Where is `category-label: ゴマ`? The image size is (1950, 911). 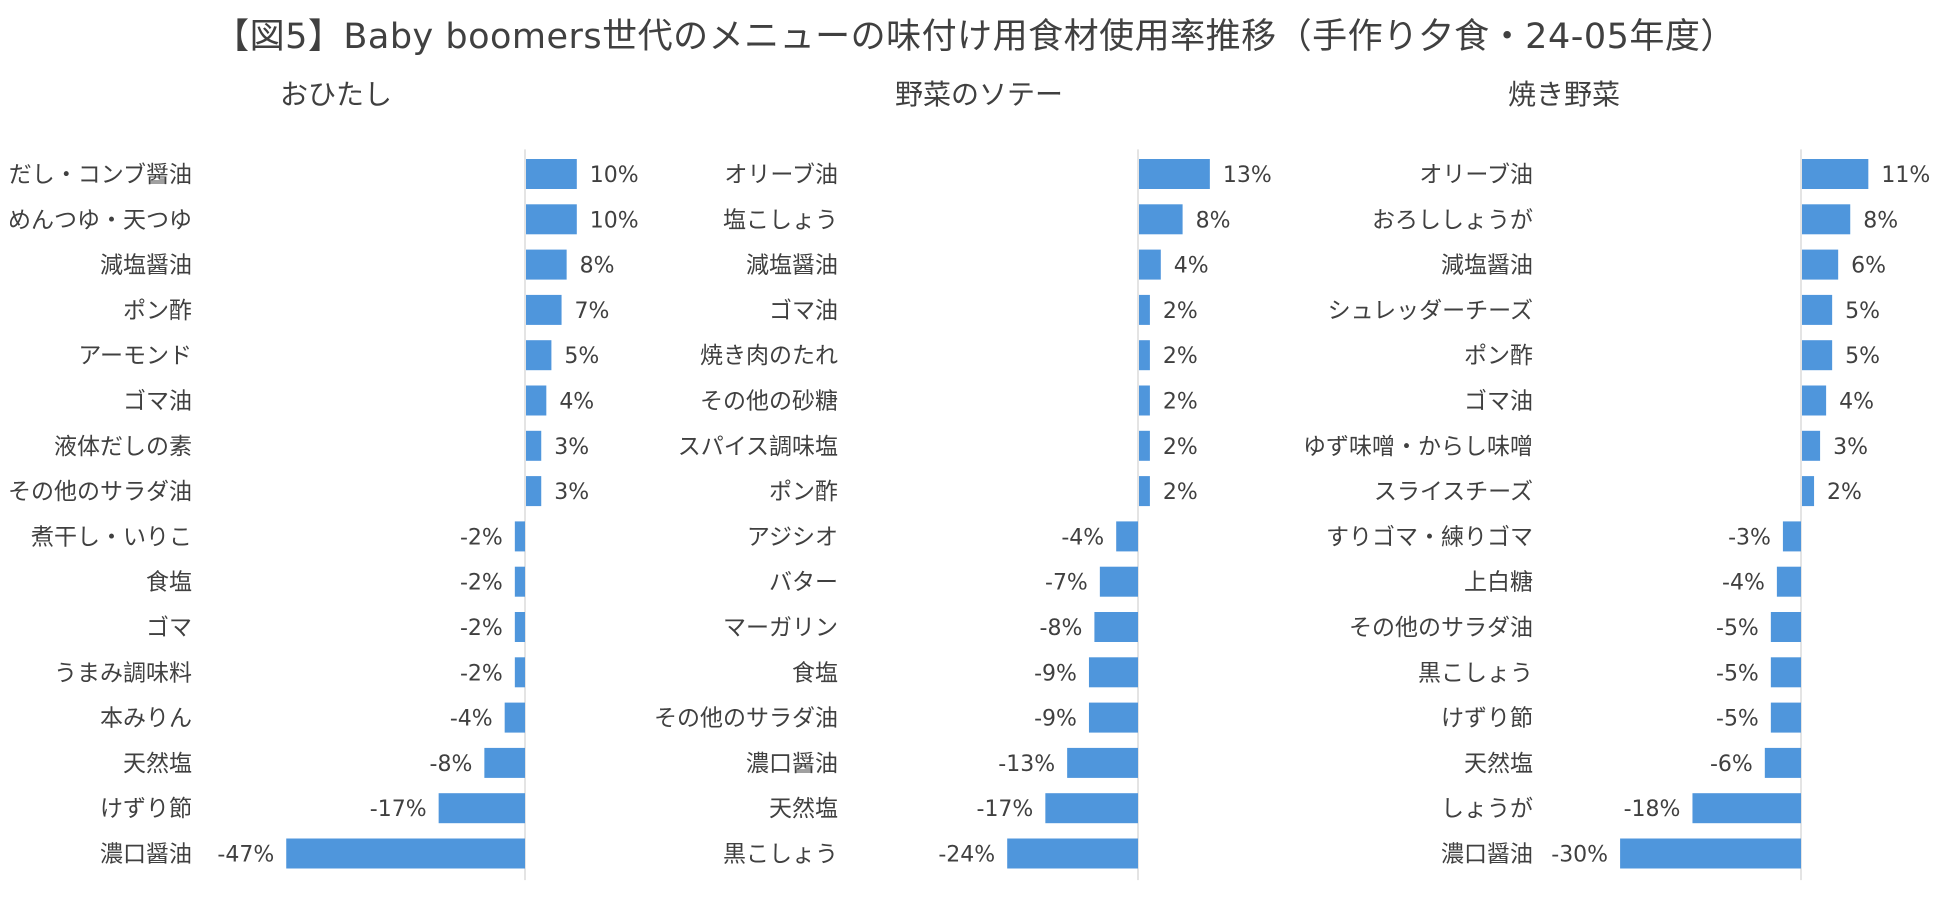 category-label: ゴマ is located at coordinates (169, 628).